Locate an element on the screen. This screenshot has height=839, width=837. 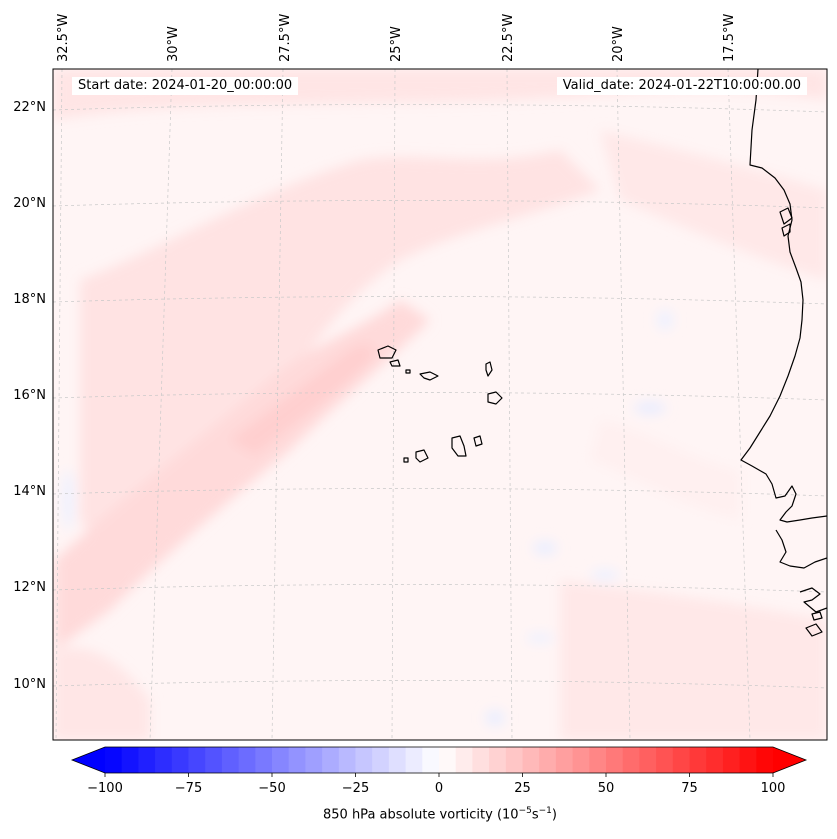
west-africa-coast is located at coordinates (783, 296).